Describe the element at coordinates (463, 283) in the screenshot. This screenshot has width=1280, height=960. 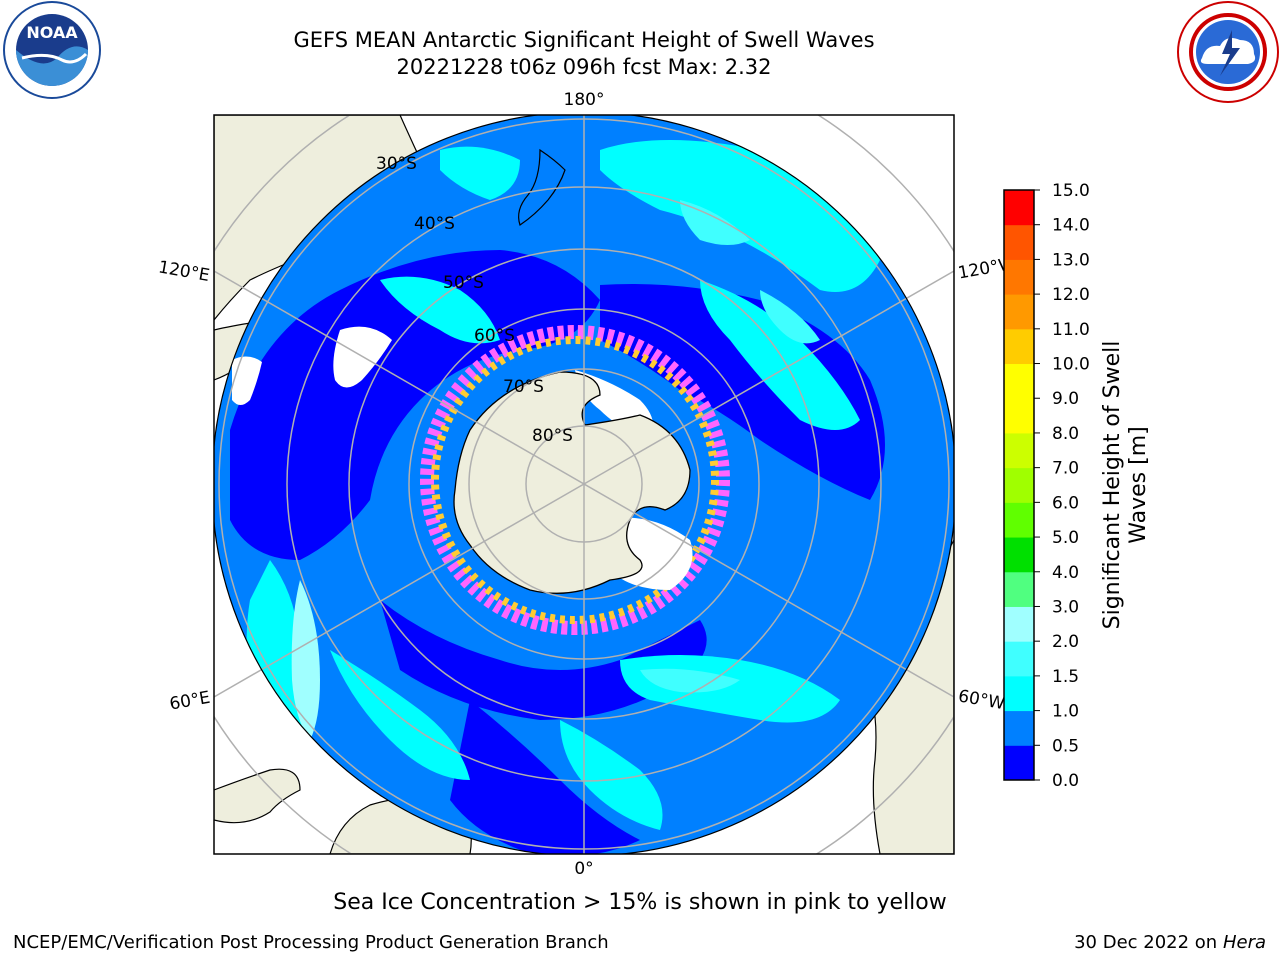
I see `lat-label-50s: 50°S` at that location.